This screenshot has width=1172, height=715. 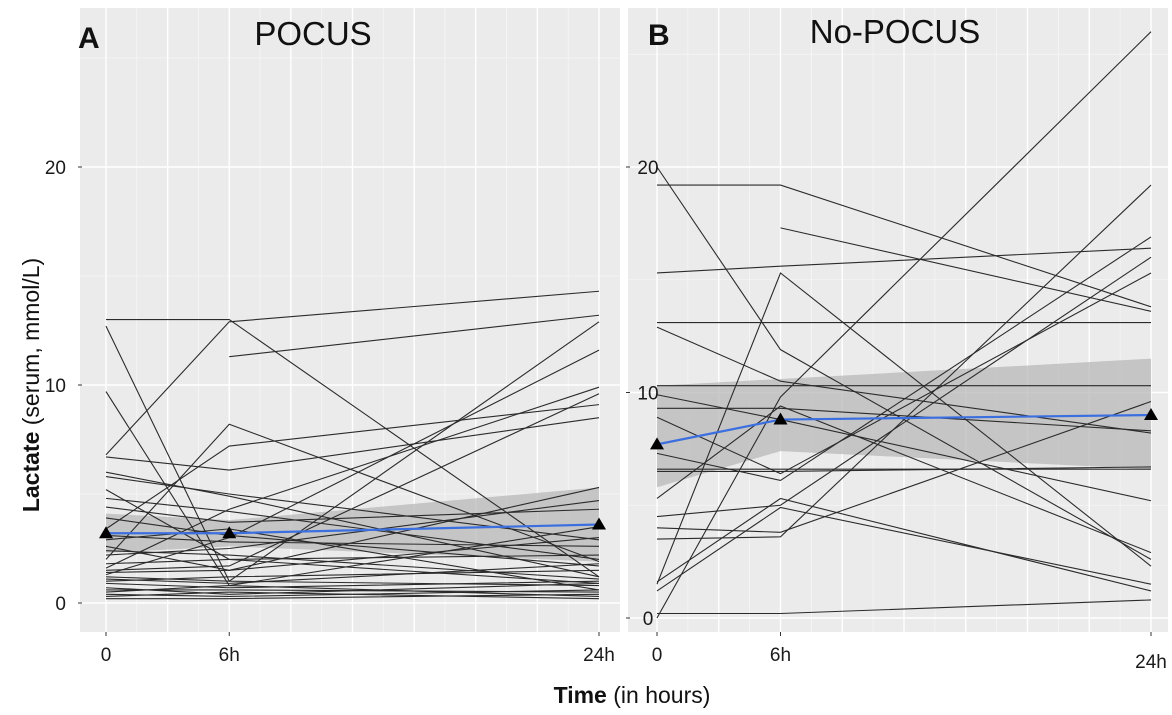 What do you see at coordinates (647, 394) in the screenshot?
I see `no-pocus-y-tick-label: 10` at bounding box center [647, 394].